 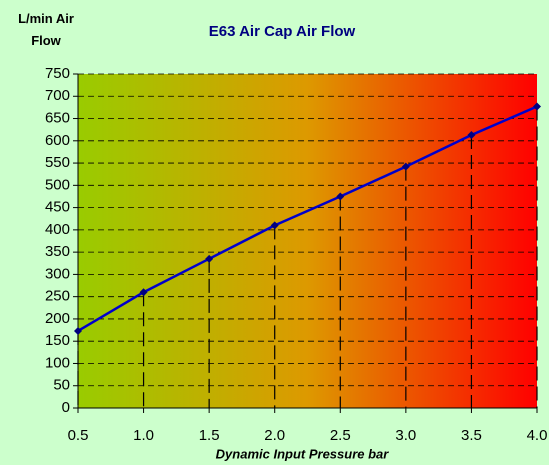 What do you see at coordinates (57, 229) in the screenshot?
I see `y-tick-label: 400` at bounding box center [57, 229].